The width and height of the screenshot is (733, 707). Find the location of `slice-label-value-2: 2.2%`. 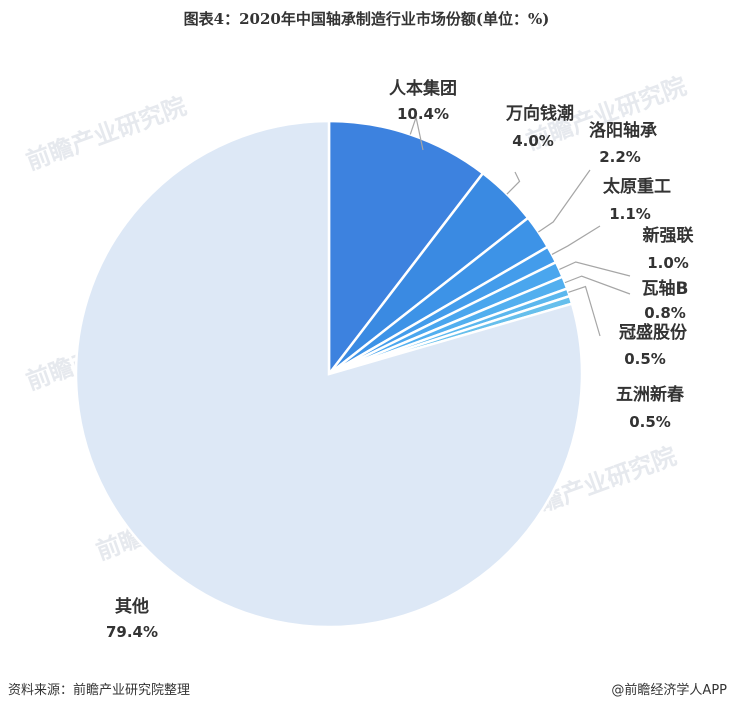

slice-label-value-2: 2.2% is located at coordinates (620, 157).